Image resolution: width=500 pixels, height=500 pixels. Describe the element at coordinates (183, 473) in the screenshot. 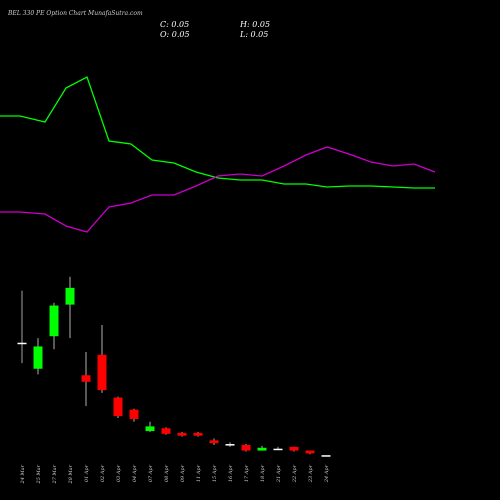

I see `x-tick-label: 09 Apr` at that location.